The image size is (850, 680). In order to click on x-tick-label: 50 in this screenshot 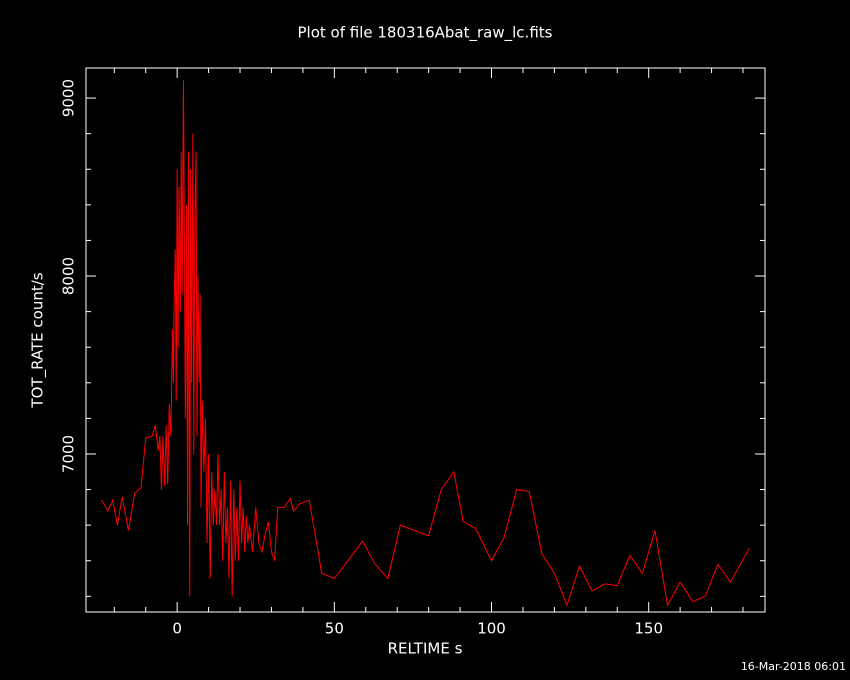, I will do `click(334, 629)`.